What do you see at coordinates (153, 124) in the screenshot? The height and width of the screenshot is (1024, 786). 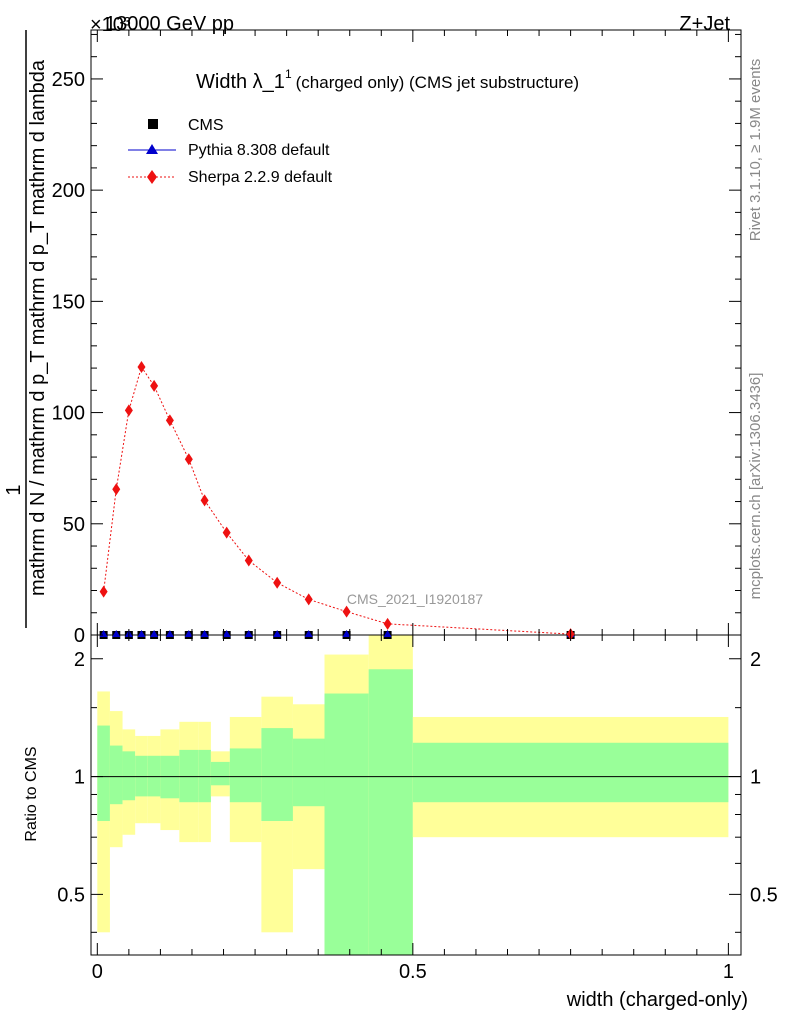 I see `legend-marker-cms` at bounding box center [153, 124].